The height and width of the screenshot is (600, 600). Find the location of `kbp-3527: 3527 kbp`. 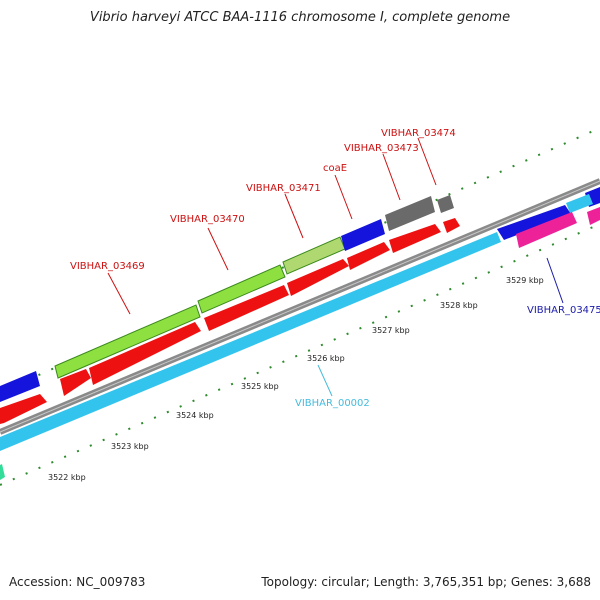

kbp-3527: 3527 kbp is located at coordinates (391, 330).